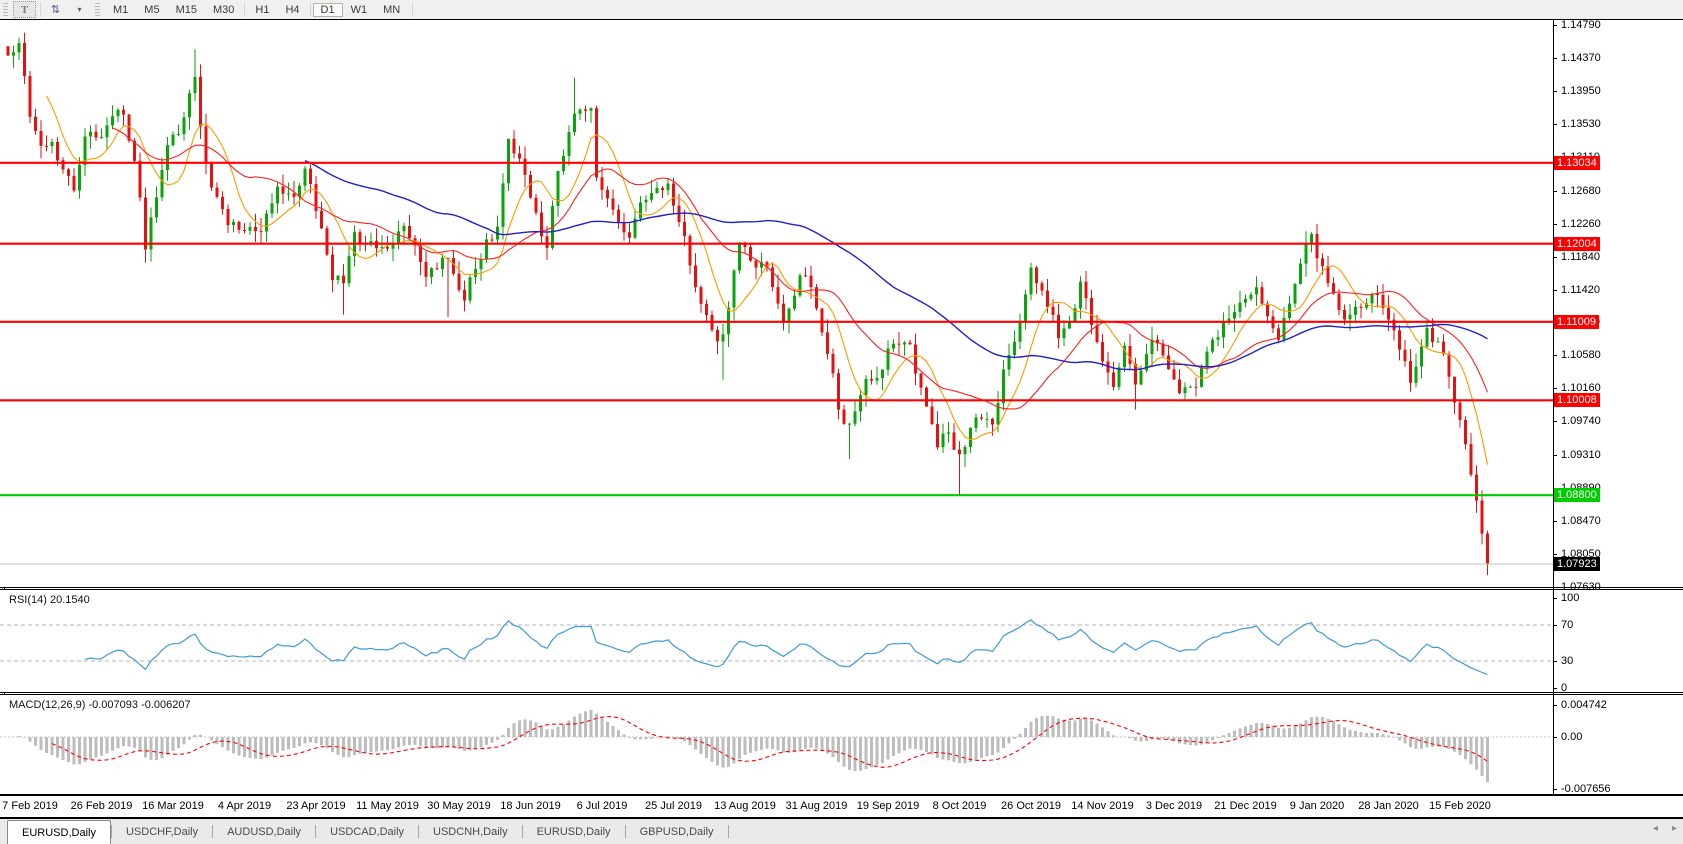  Describe the element at coordinates (59, 832) in the screenshot. I see `chart-tab-0: EURUSD,Daily` at that location.